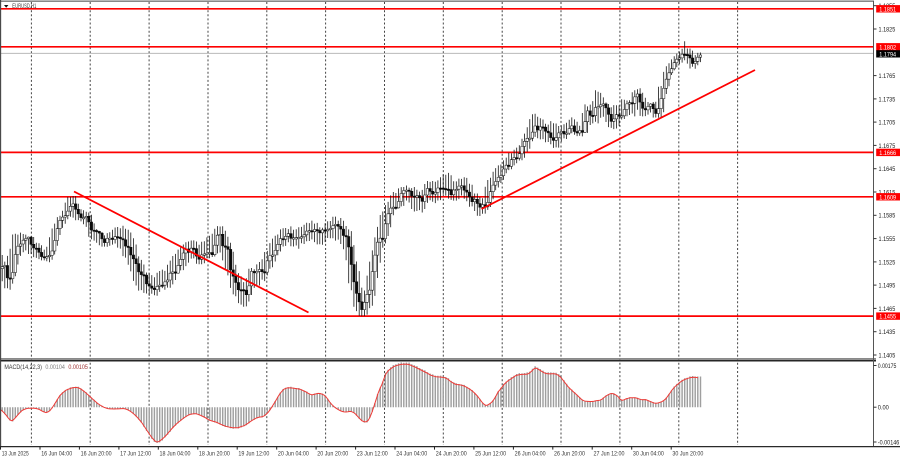 This screenshot has height=460, width=900. What do you see at coordinates (648, 454) in the screenshot?
I see `svg-text: 30 Jun 04:00` at bounding box center [648, 454].